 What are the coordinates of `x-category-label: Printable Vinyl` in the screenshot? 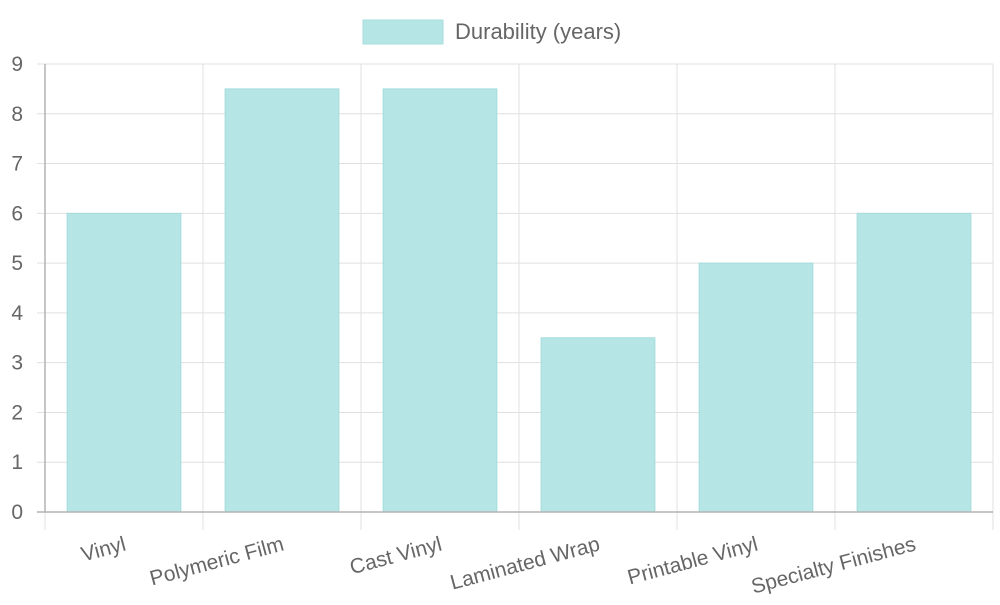 It's located at (692, 561).